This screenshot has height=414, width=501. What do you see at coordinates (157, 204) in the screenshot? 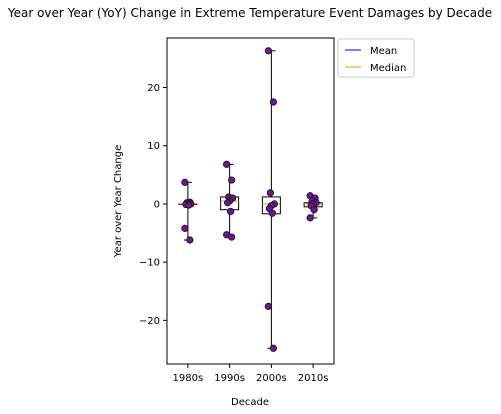
I see `y-tick-label: 0` at bounding box center [157, 204].